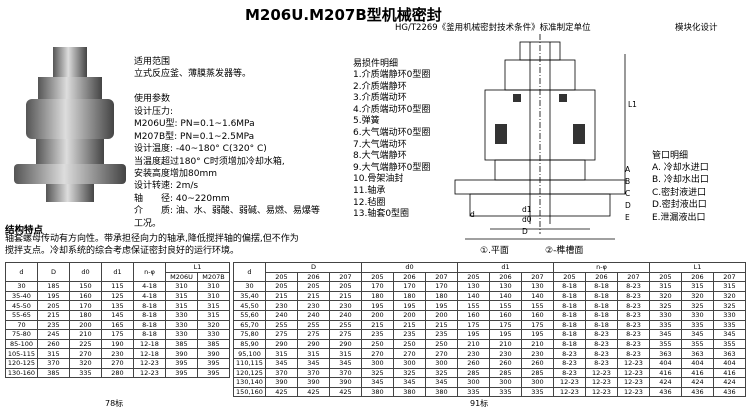 This screenshot has width=750, height=409. I want to click on param-line: 安装高度增加80mm, so click(175, 174).